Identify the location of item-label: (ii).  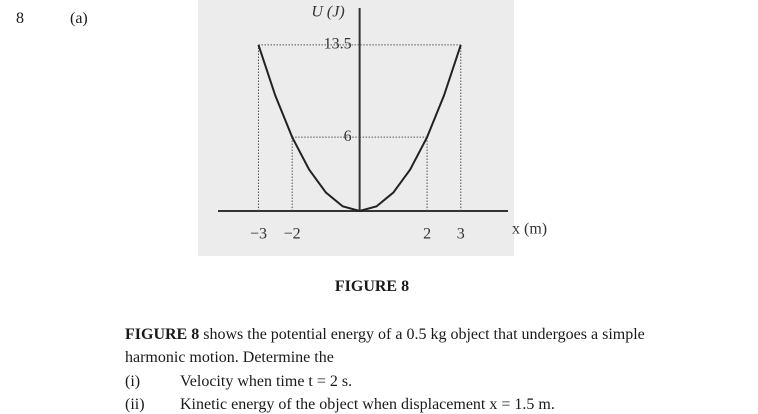
(135, 404).